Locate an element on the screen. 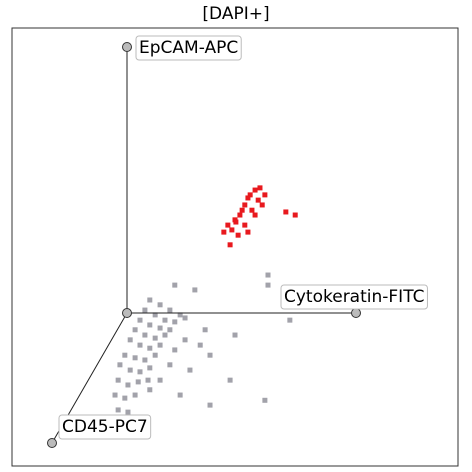  axis-label: CD45-PC7 is located at coordinates (105, 427).